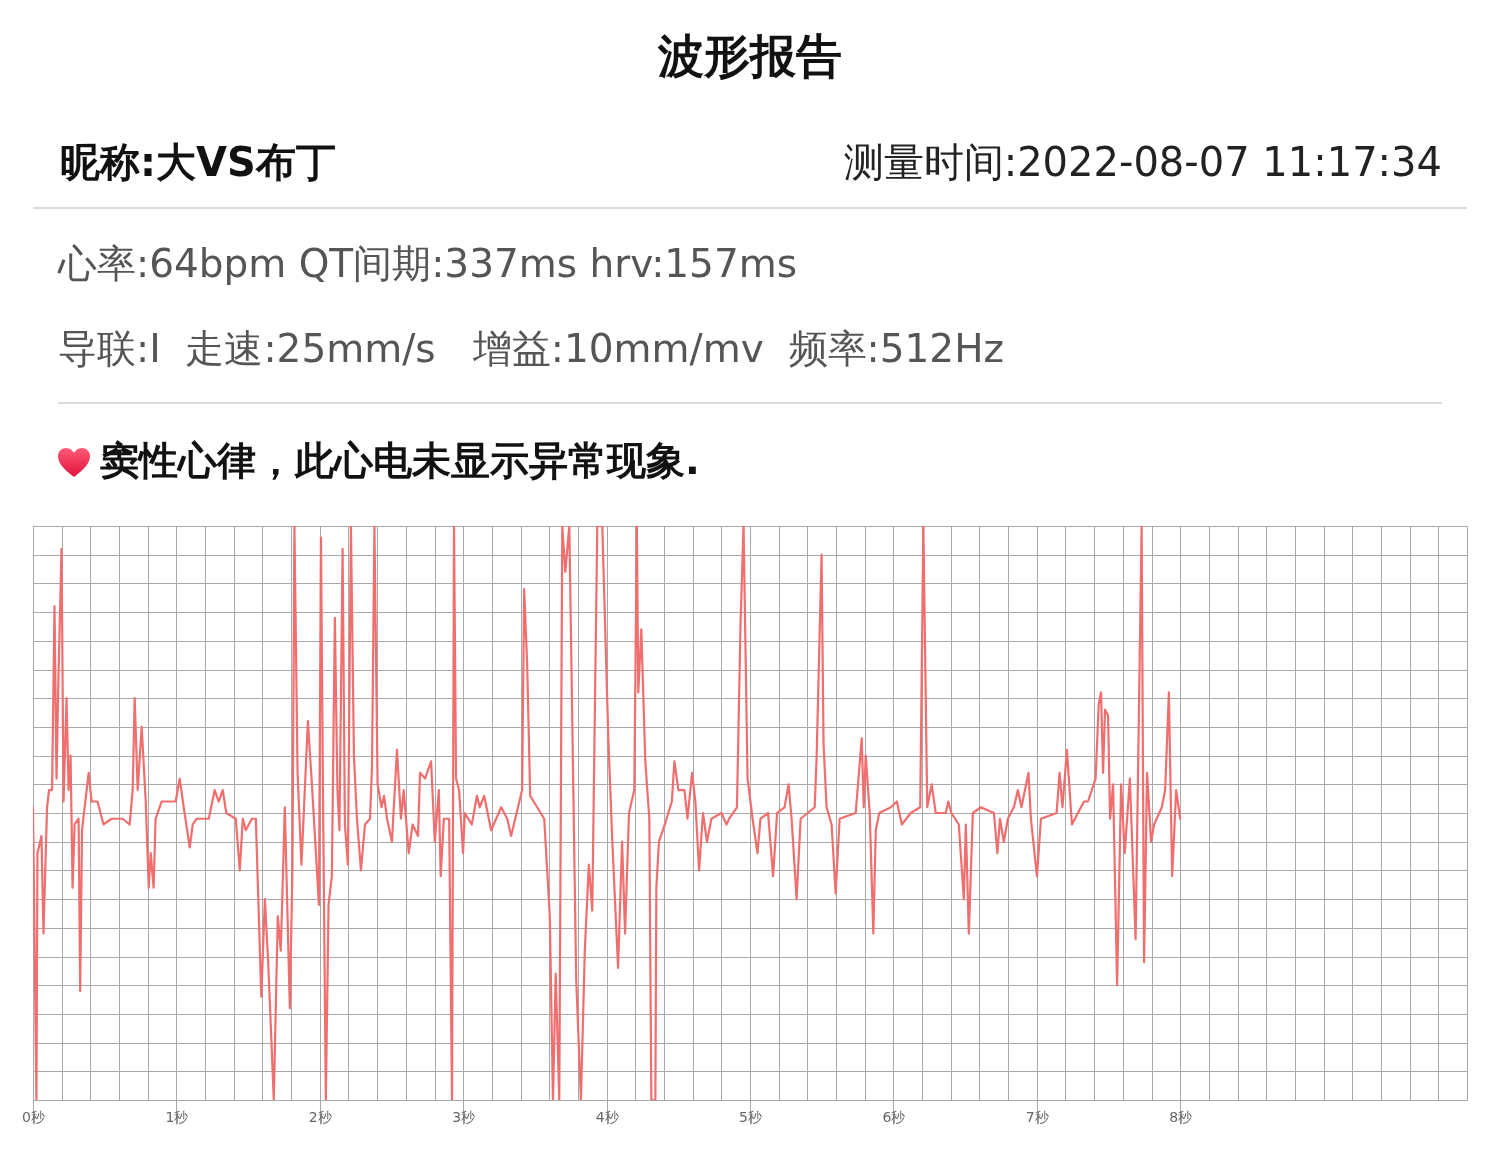 This screenshot has height=1166, width=1500. I want to click on x-tick-label: 3秒, so click(464, 1116).